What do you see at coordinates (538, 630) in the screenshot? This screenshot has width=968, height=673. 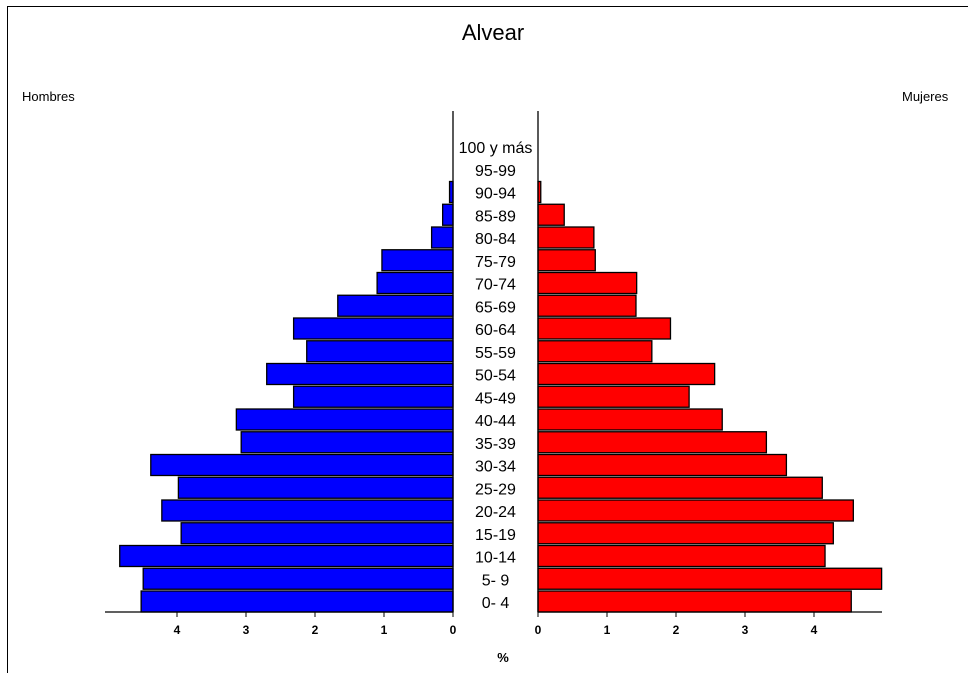 I see `right-tick-label-0: 0` at bounding box center [538, 630].